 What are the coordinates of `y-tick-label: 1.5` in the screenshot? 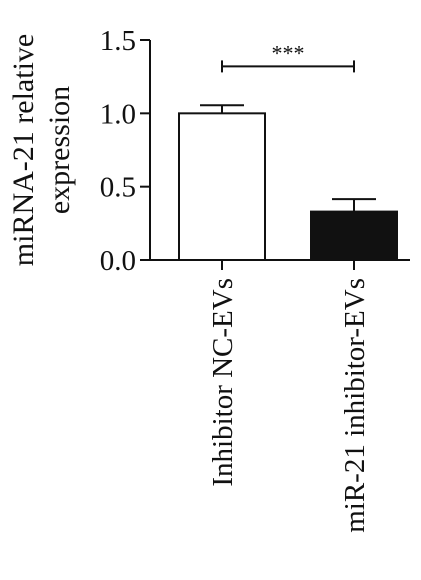 It's located at (118, 41).